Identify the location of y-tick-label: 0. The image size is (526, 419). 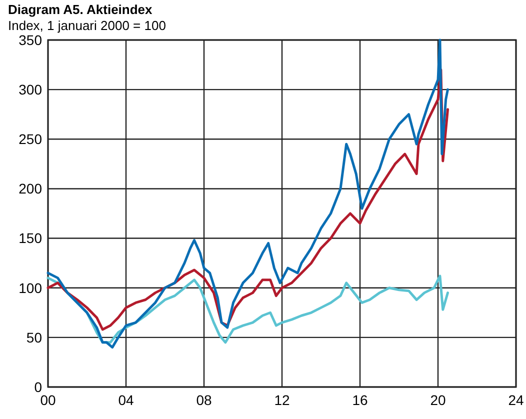
(38, 386).